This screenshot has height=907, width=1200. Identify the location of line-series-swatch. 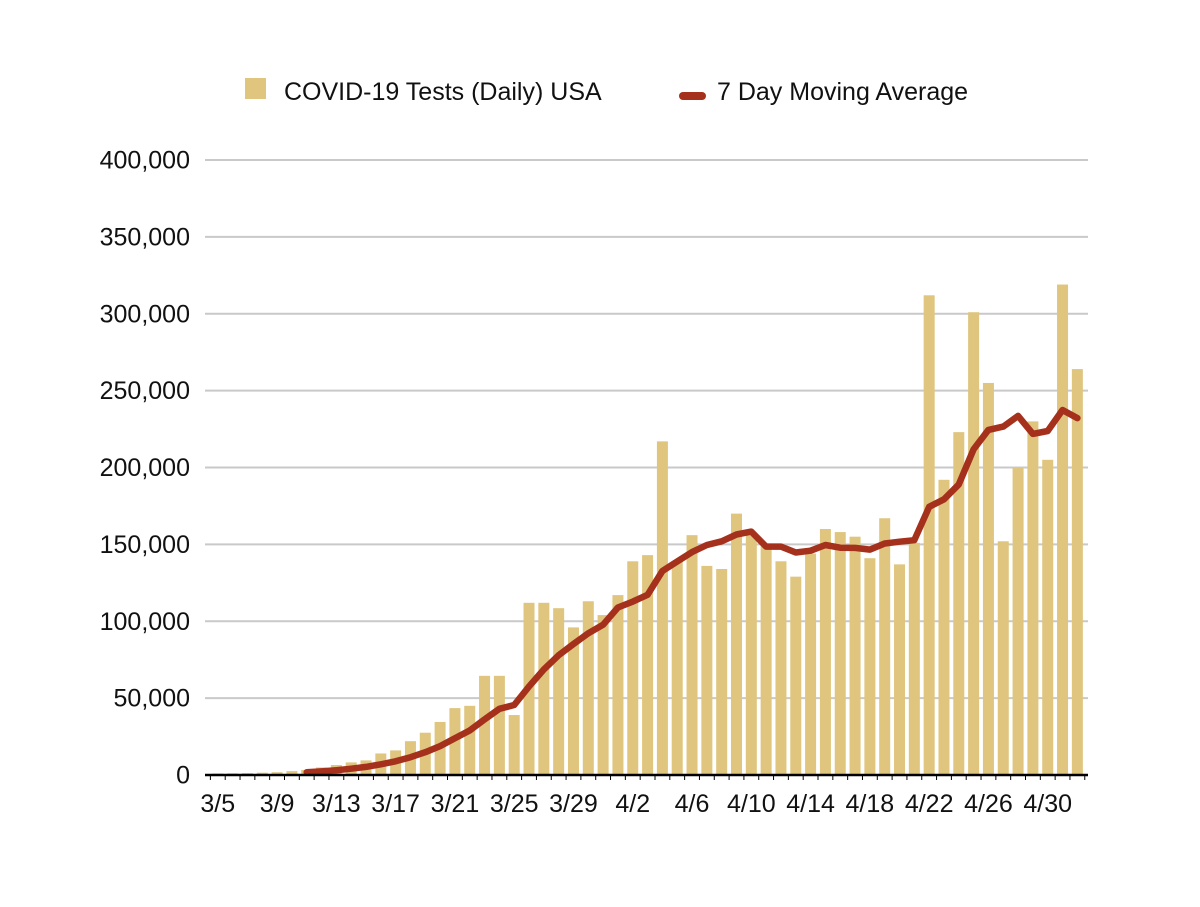
(692, 96).